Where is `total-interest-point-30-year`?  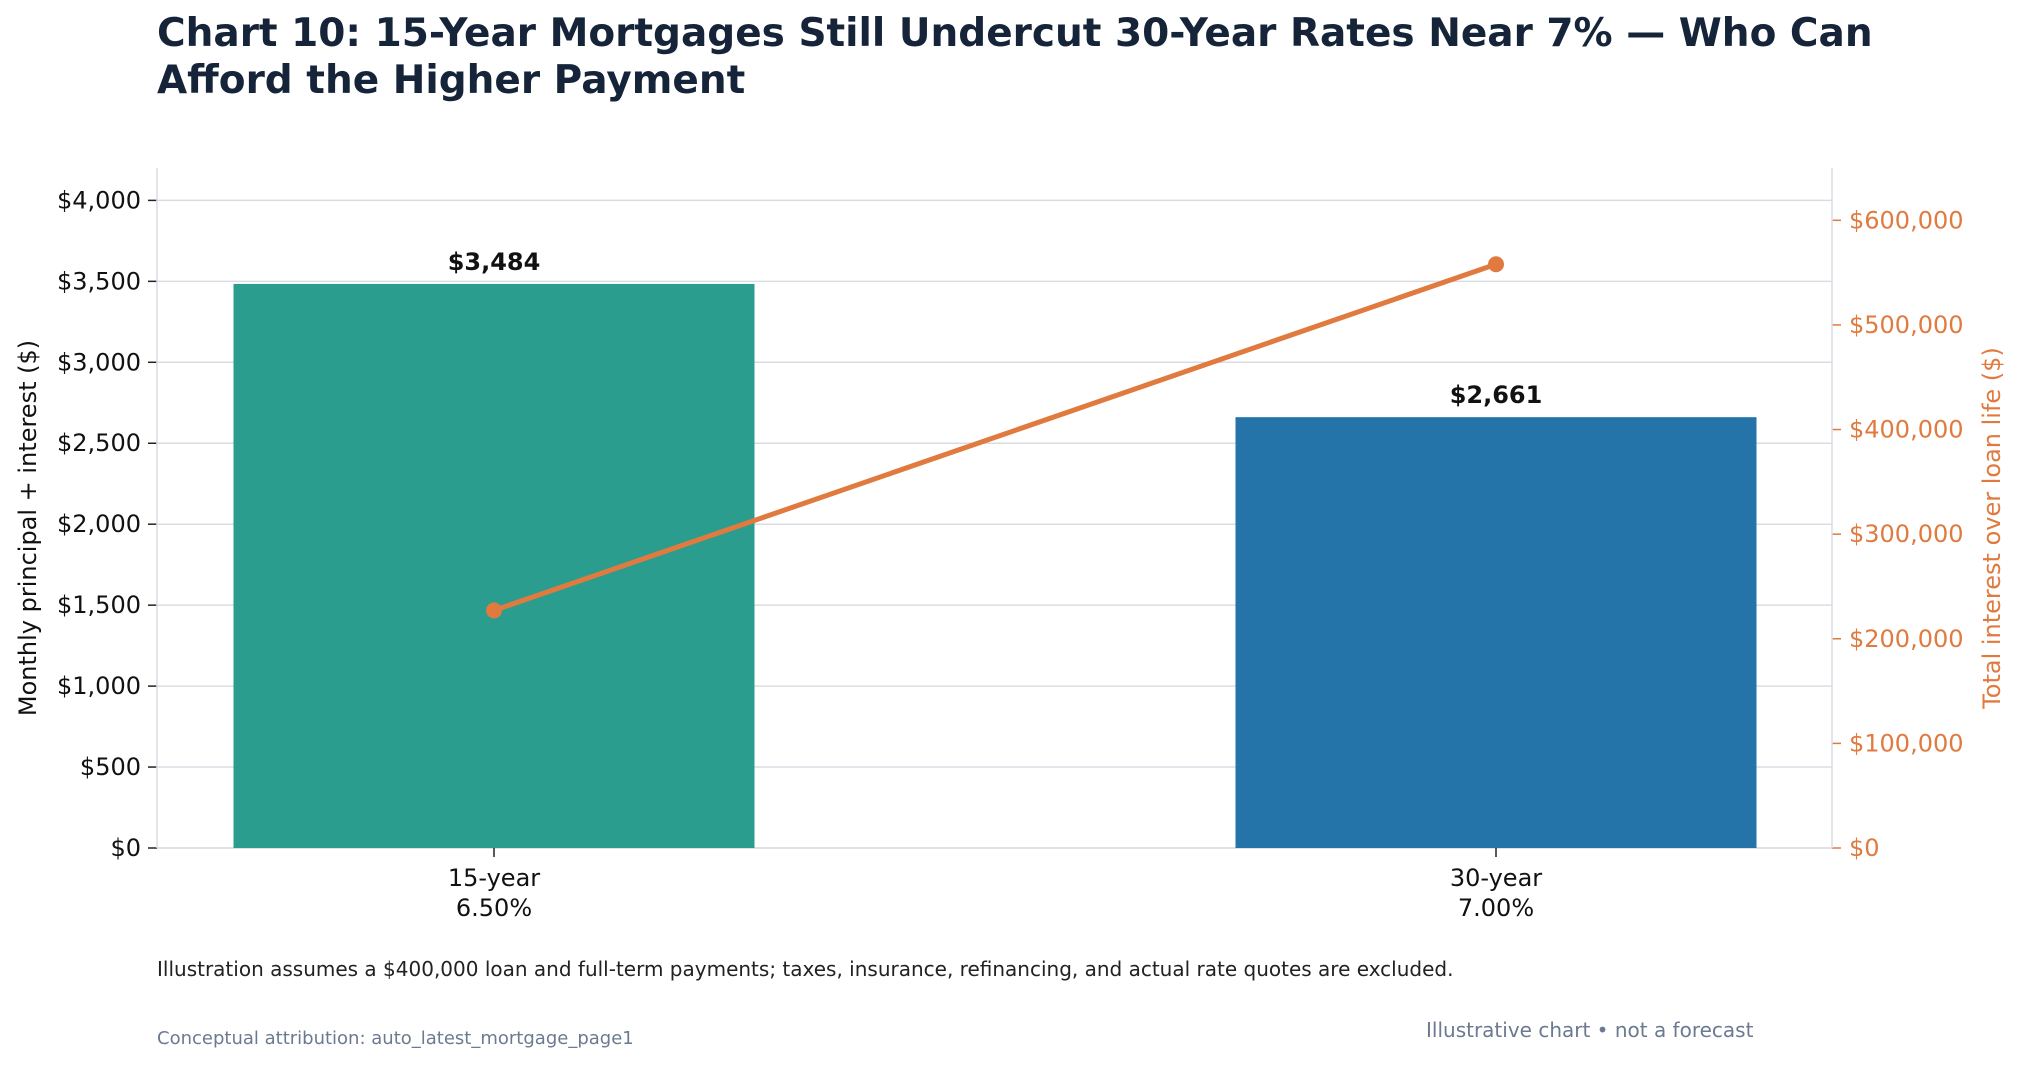
total-interest-point-30-year is located at coordinates (1496, 264).